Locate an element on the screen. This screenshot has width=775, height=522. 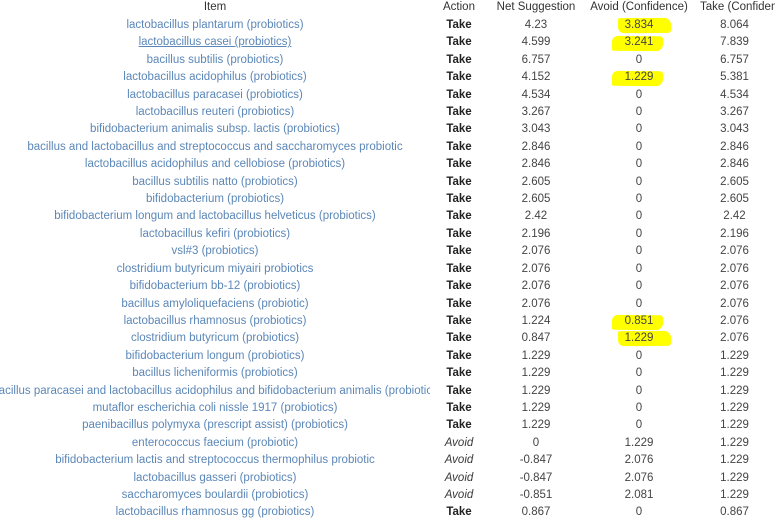
item-link: clostridium butyricum (probiotics) is located at coordinates (215, 338).